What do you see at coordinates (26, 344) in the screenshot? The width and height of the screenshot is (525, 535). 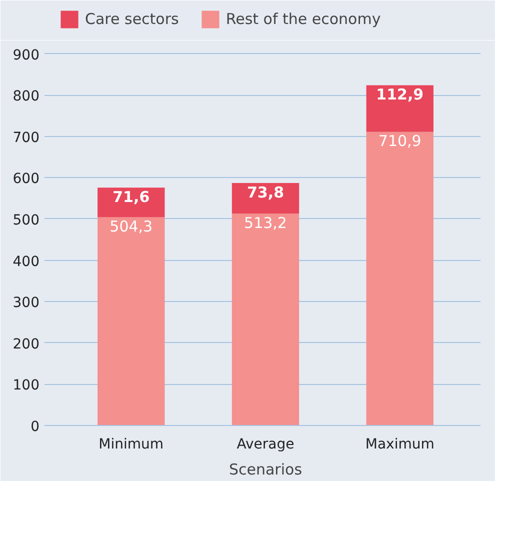 I see `y-tick-label: 200` at bounding box center [26, 344].